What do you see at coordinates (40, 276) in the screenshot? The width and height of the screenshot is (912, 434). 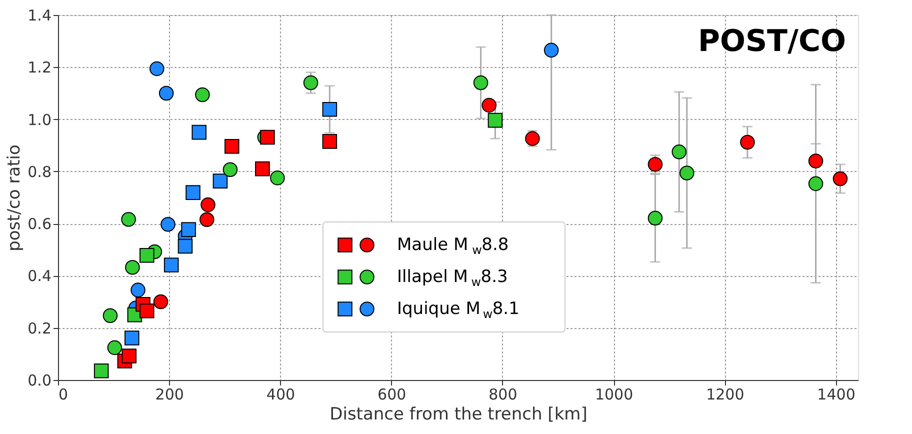 I see `y-tick-label: 0.4` at bounding box center [40, 276].